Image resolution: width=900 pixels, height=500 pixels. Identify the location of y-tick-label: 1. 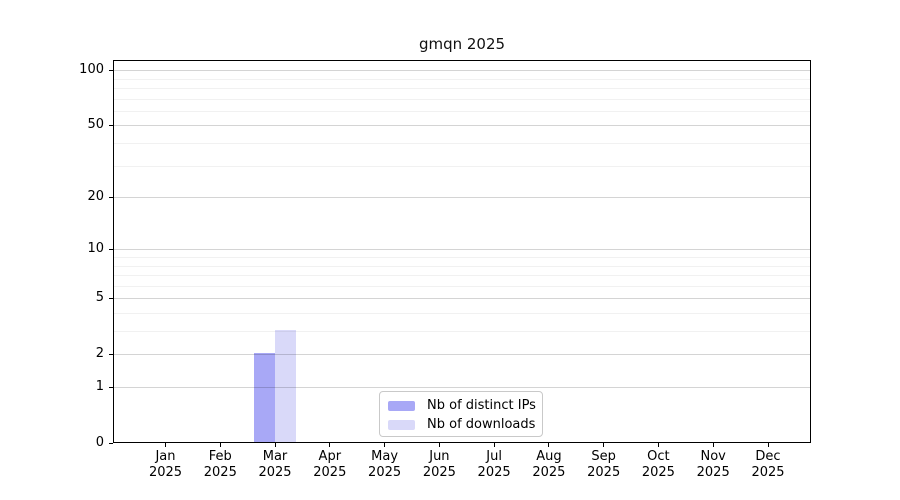
(99, 386).